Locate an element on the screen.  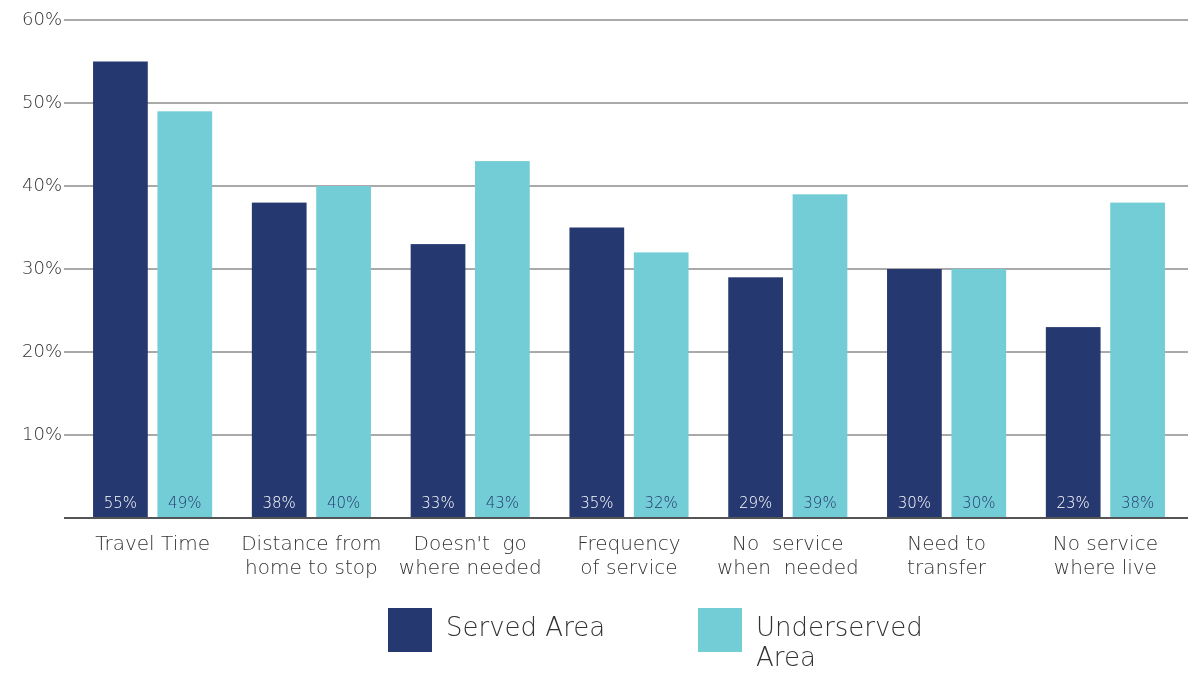
y-tick-label: 40% is located at coordinates (41, 184).